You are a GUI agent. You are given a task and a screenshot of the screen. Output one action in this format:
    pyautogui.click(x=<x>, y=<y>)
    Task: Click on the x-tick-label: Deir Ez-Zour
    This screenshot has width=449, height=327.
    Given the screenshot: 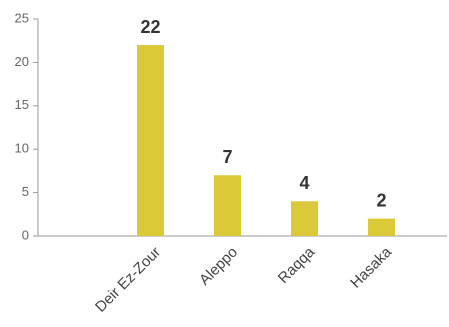 What is the action you would take?
    pyautogui.click(x=128, y=280)
    